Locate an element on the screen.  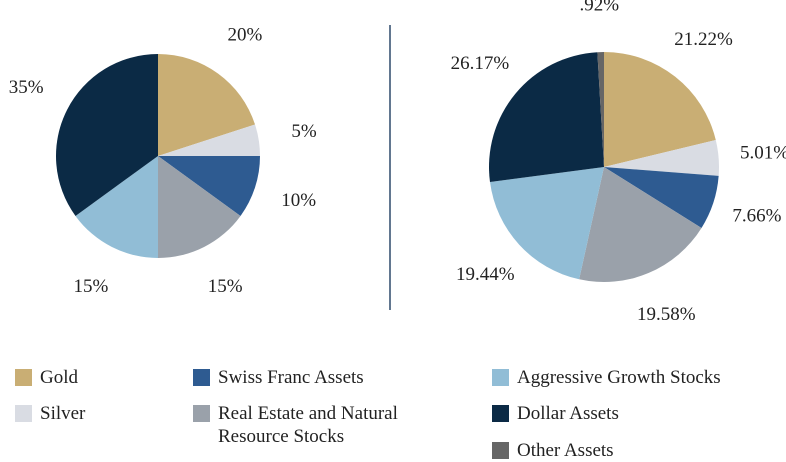
slice-label: 5% is located at coordinates (304, 131).